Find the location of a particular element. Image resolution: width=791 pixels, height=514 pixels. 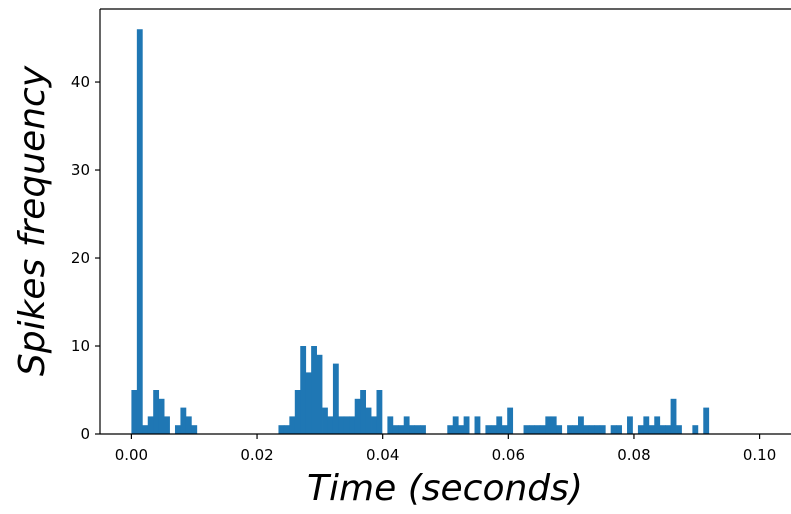

y-tick-label: 30 is located at coordinates (80, 170).